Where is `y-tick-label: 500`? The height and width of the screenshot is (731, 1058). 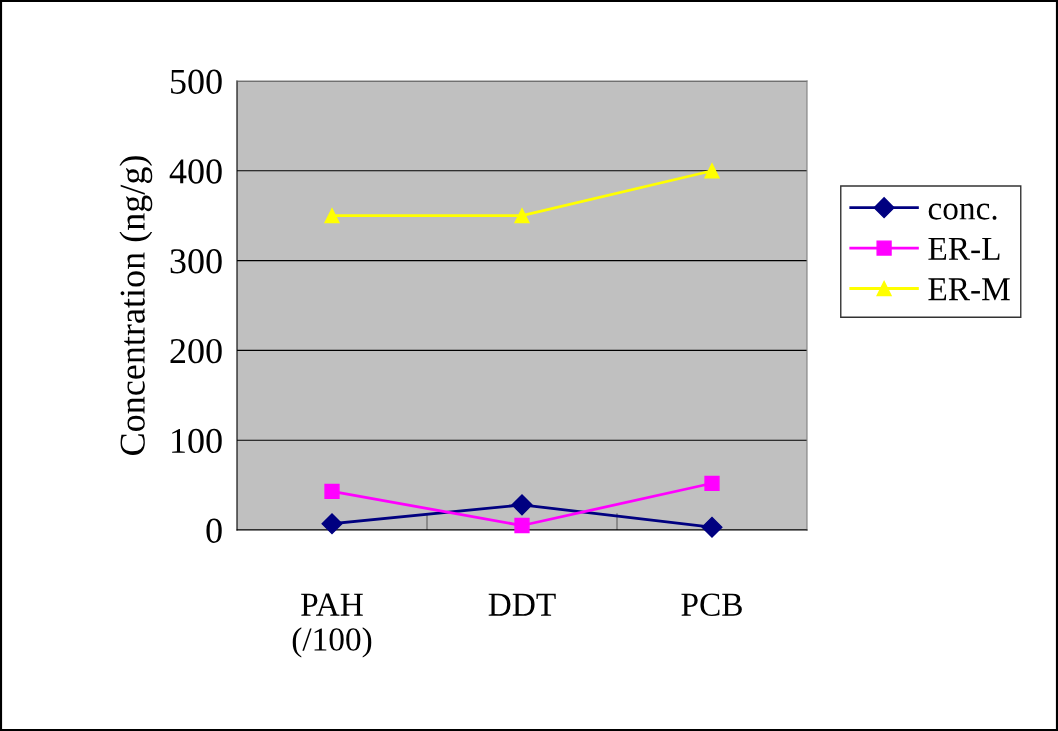 y-tick-label: 500 is located at coordinates (196, 81).